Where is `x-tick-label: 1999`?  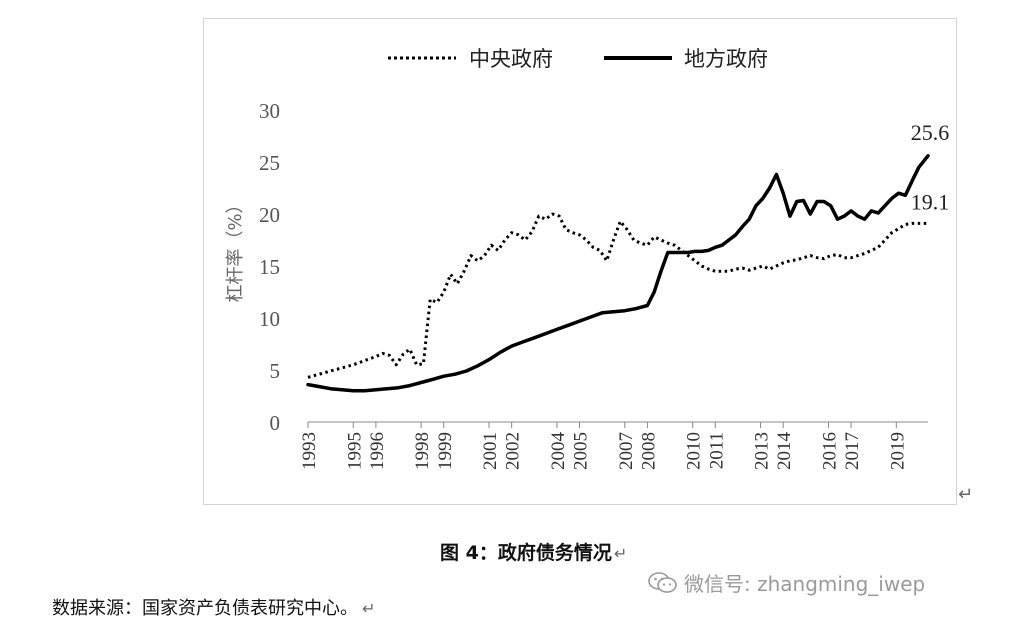 x-tick-label: 1999 is located at coordinates (445, 451).